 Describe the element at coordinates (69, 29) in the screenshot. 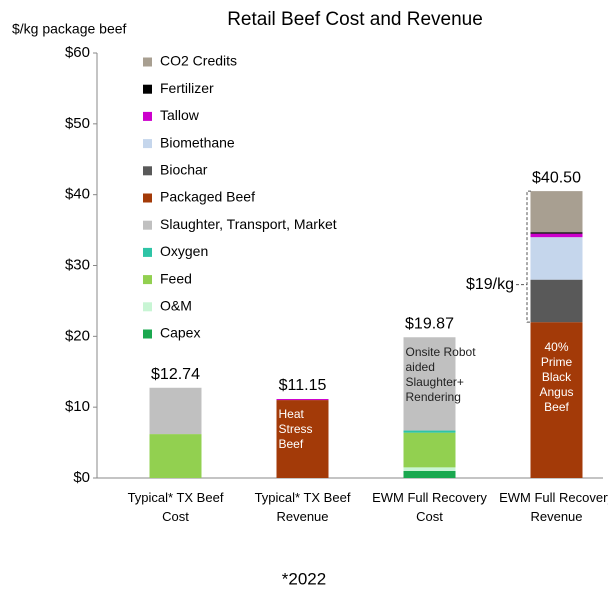

I see `y-axis-label: $/kg package beef` at that location.